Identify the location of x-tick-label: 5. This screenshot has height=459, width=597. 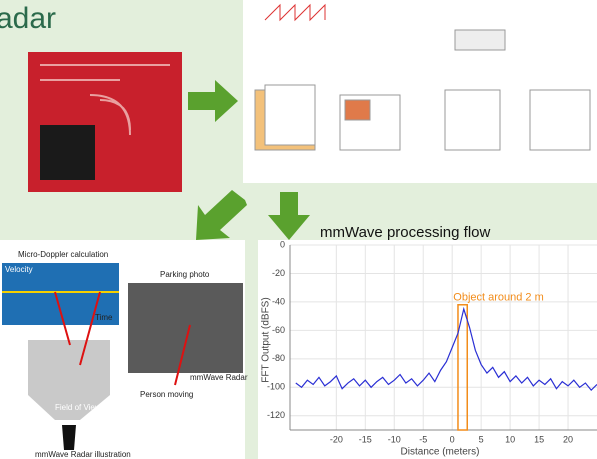
(481, 439).